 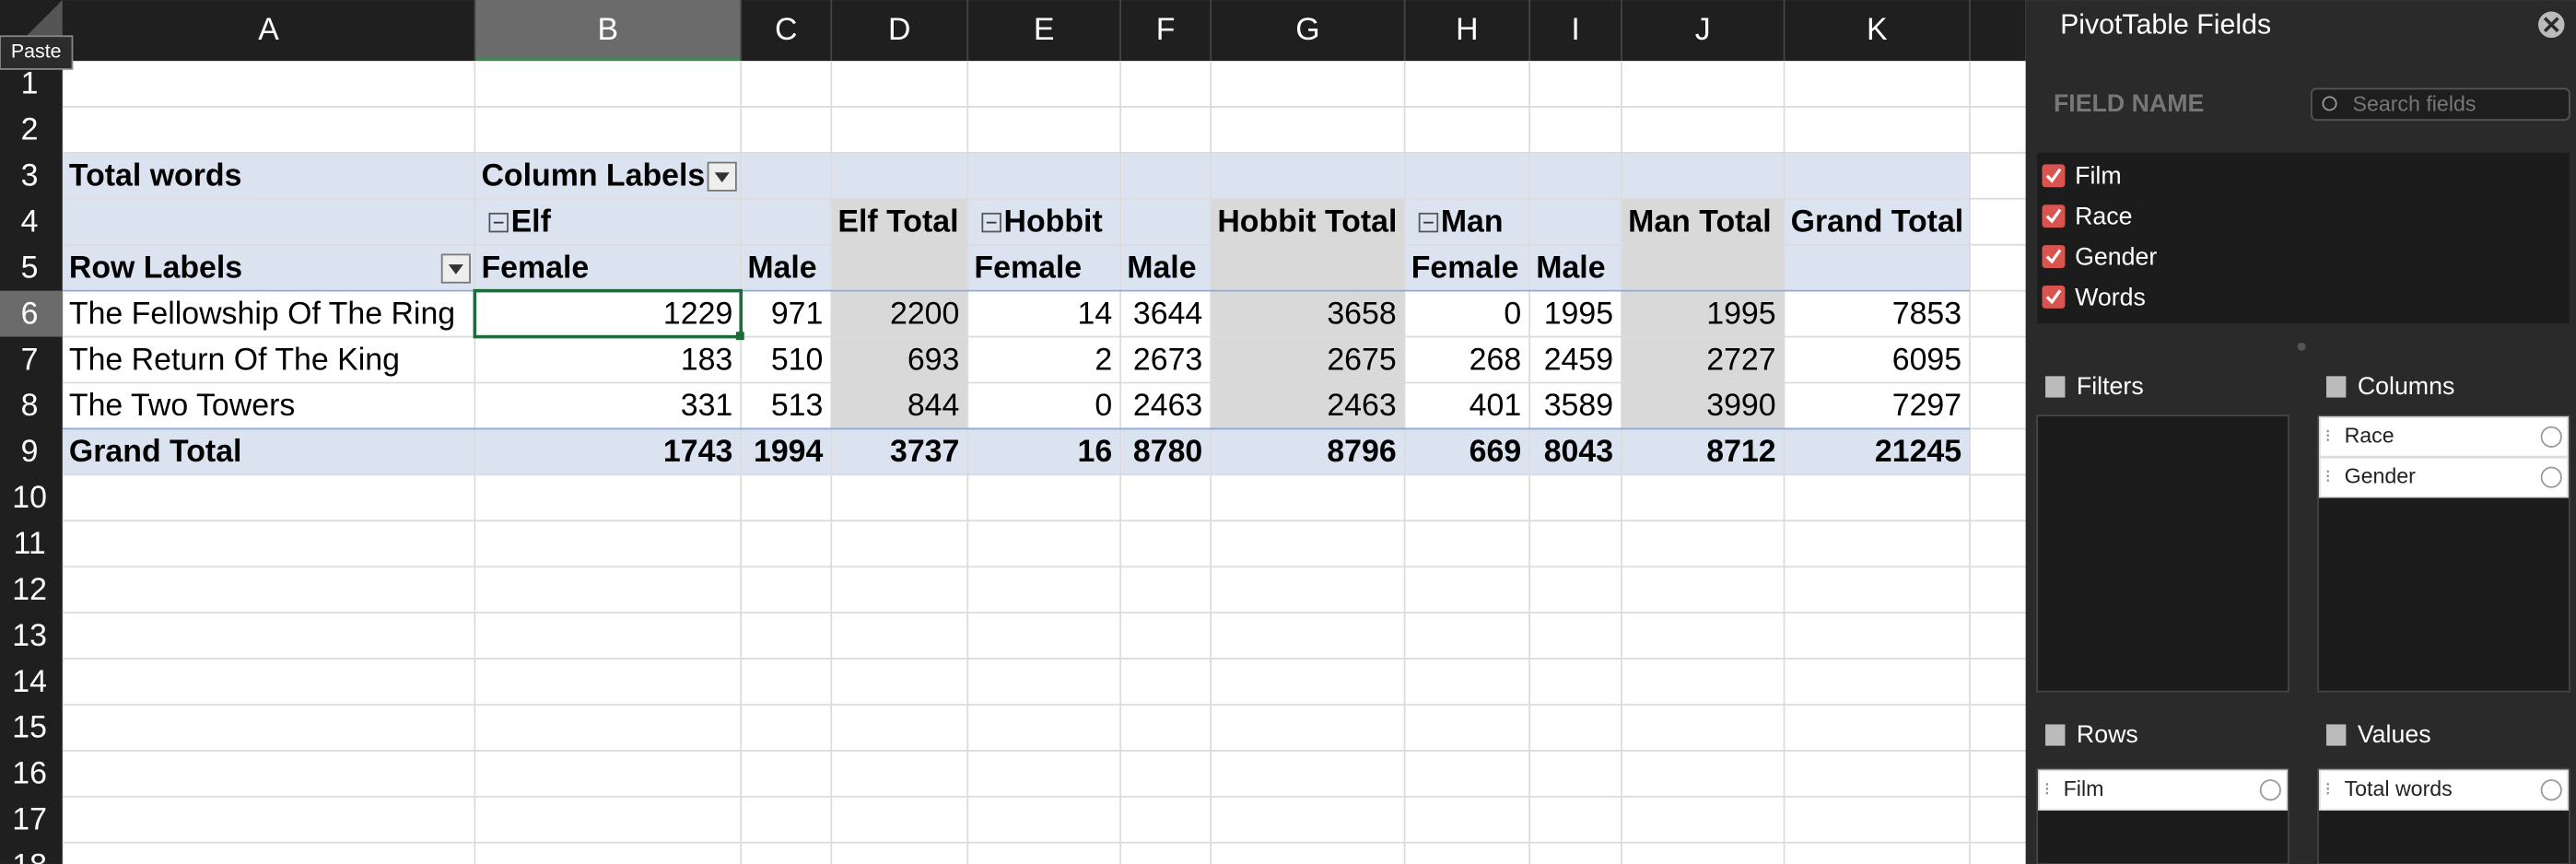 What do you see at coordinates (155, 451) in the screenshot?
I see `pivot-cell: Grand Total` at bounding box center [155, 451].